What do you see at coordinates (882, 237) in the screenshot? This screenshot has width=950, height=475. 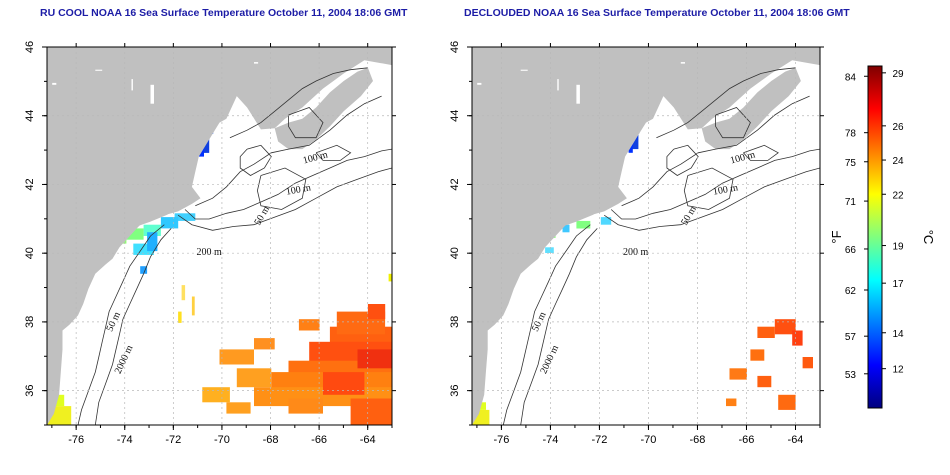 I see `colorbar: 84 78 75 71 66 62 57 53 29 26 24 22 19 17 14 12 °F °C` at bounding box center [882, 237].